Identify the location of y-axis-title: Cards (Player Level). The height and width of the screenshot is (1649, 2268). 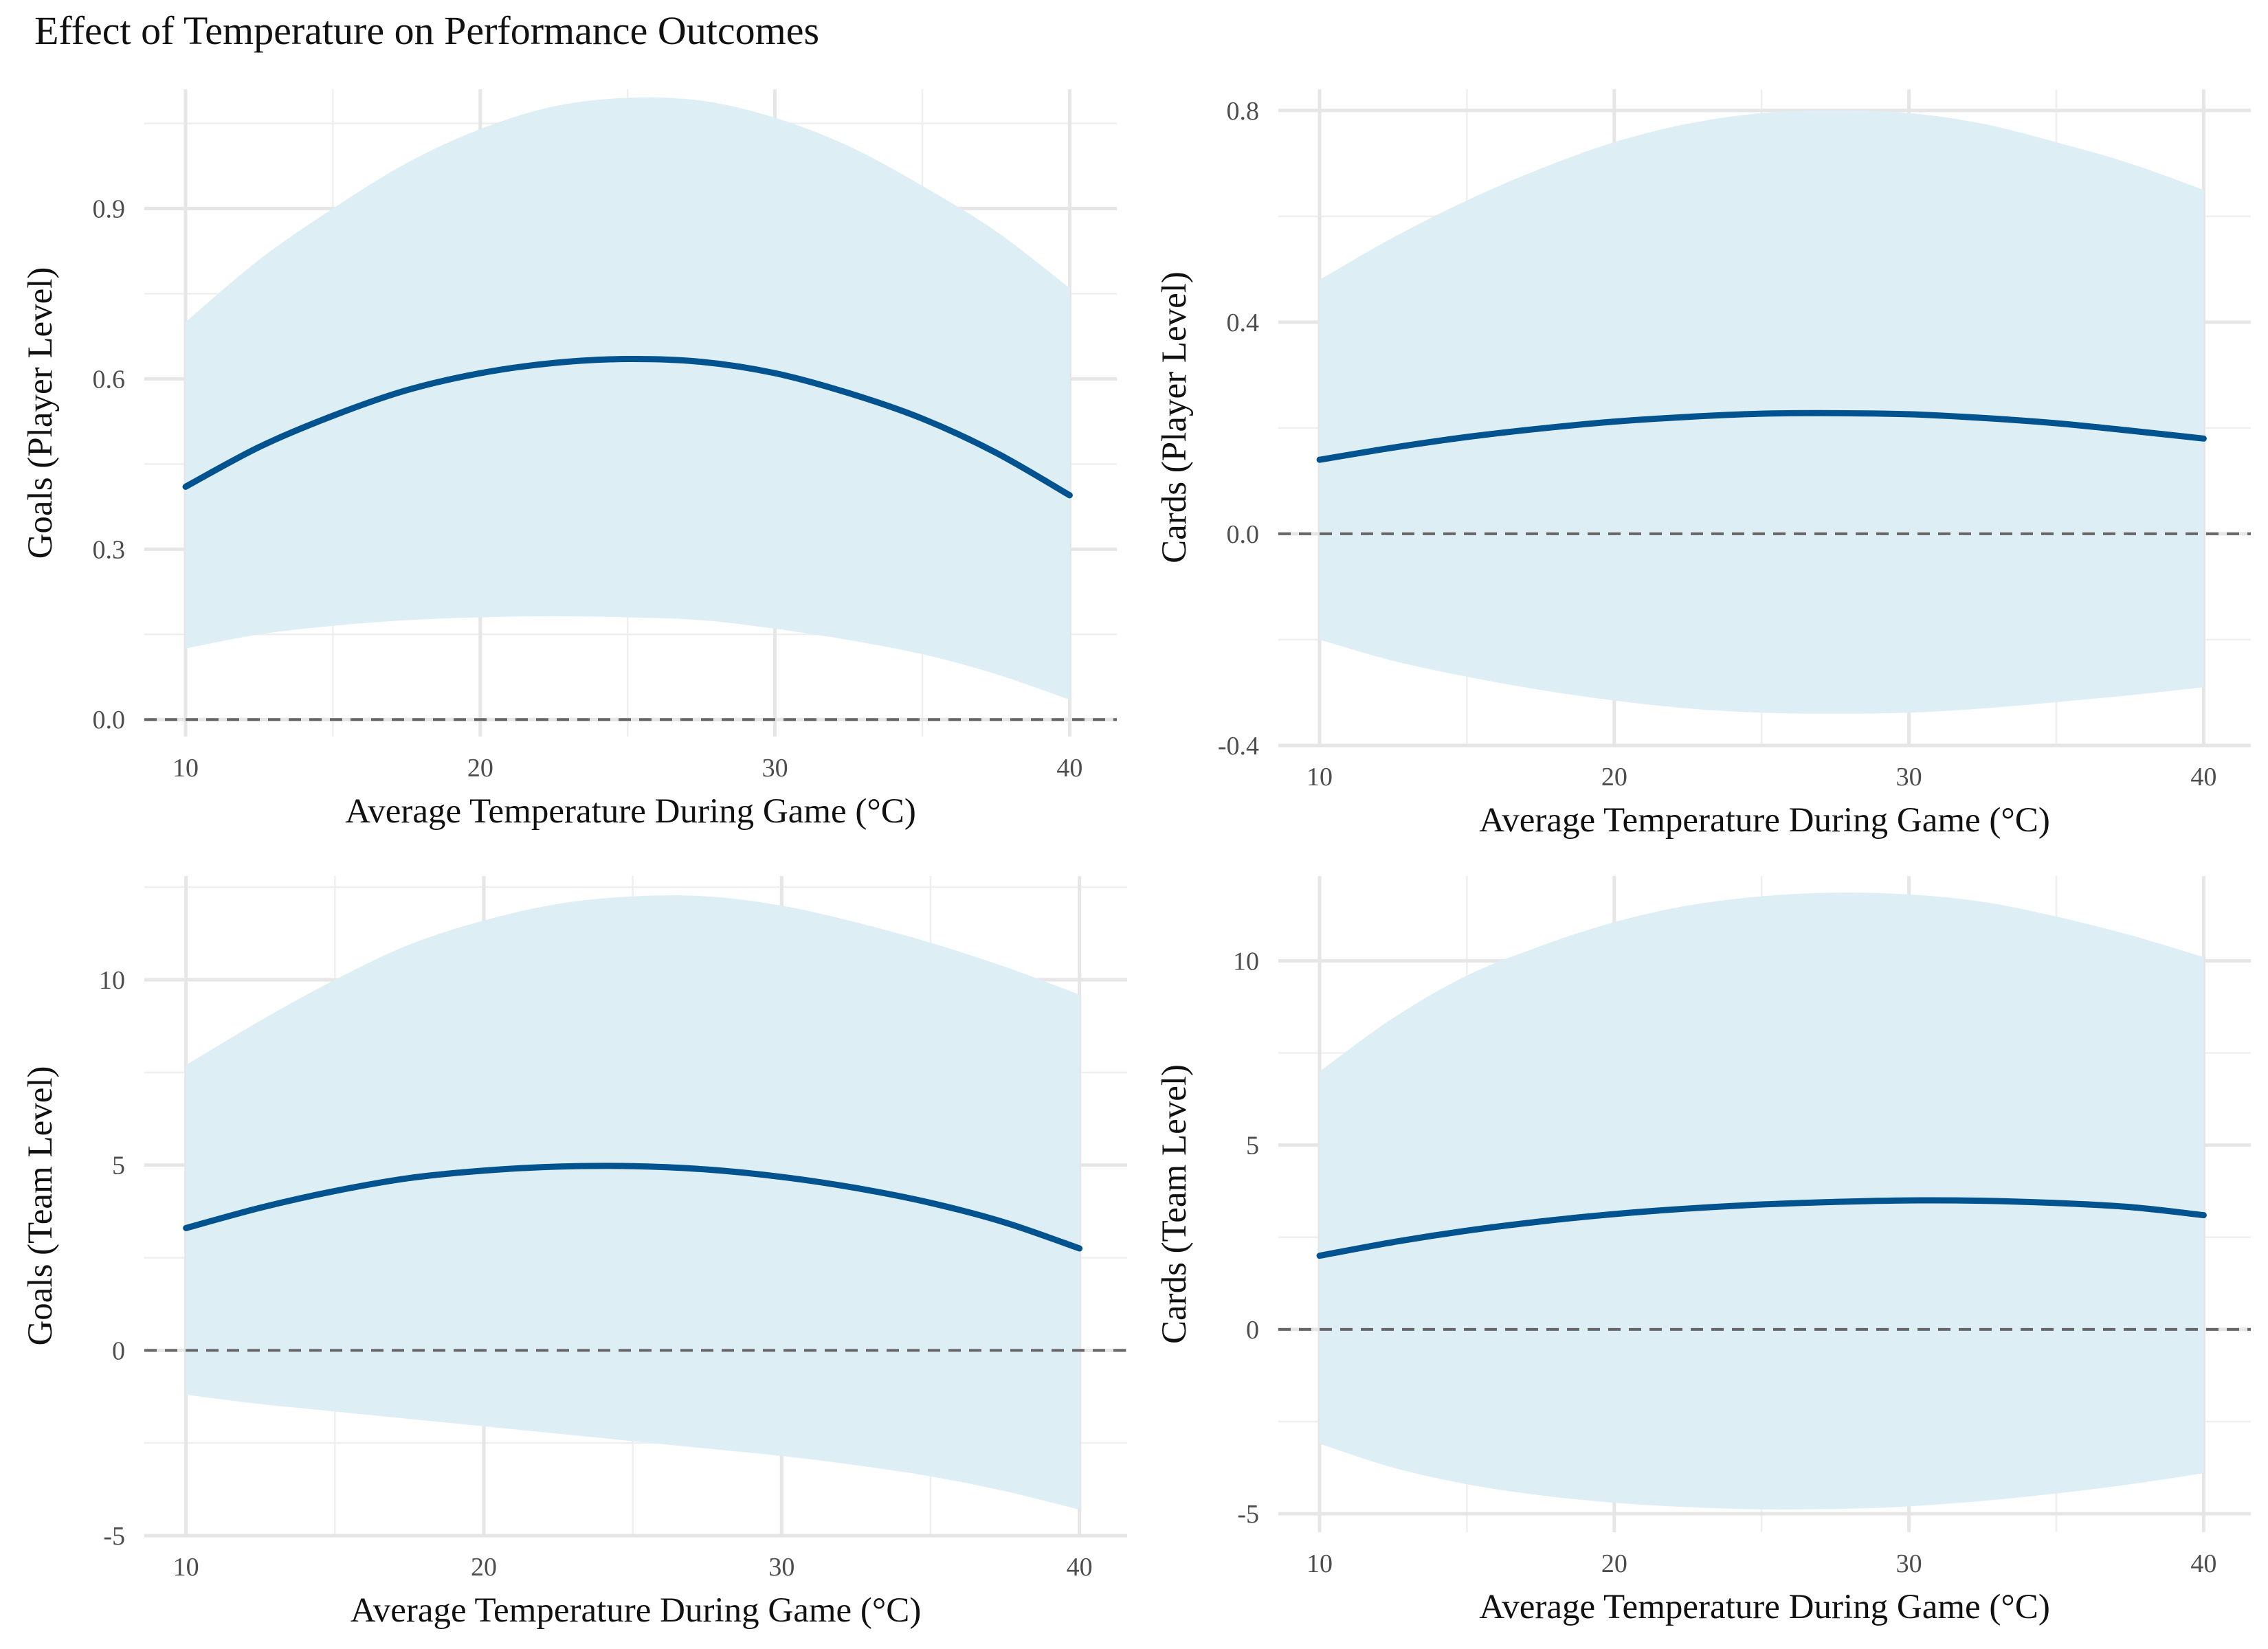
(1174, 417).